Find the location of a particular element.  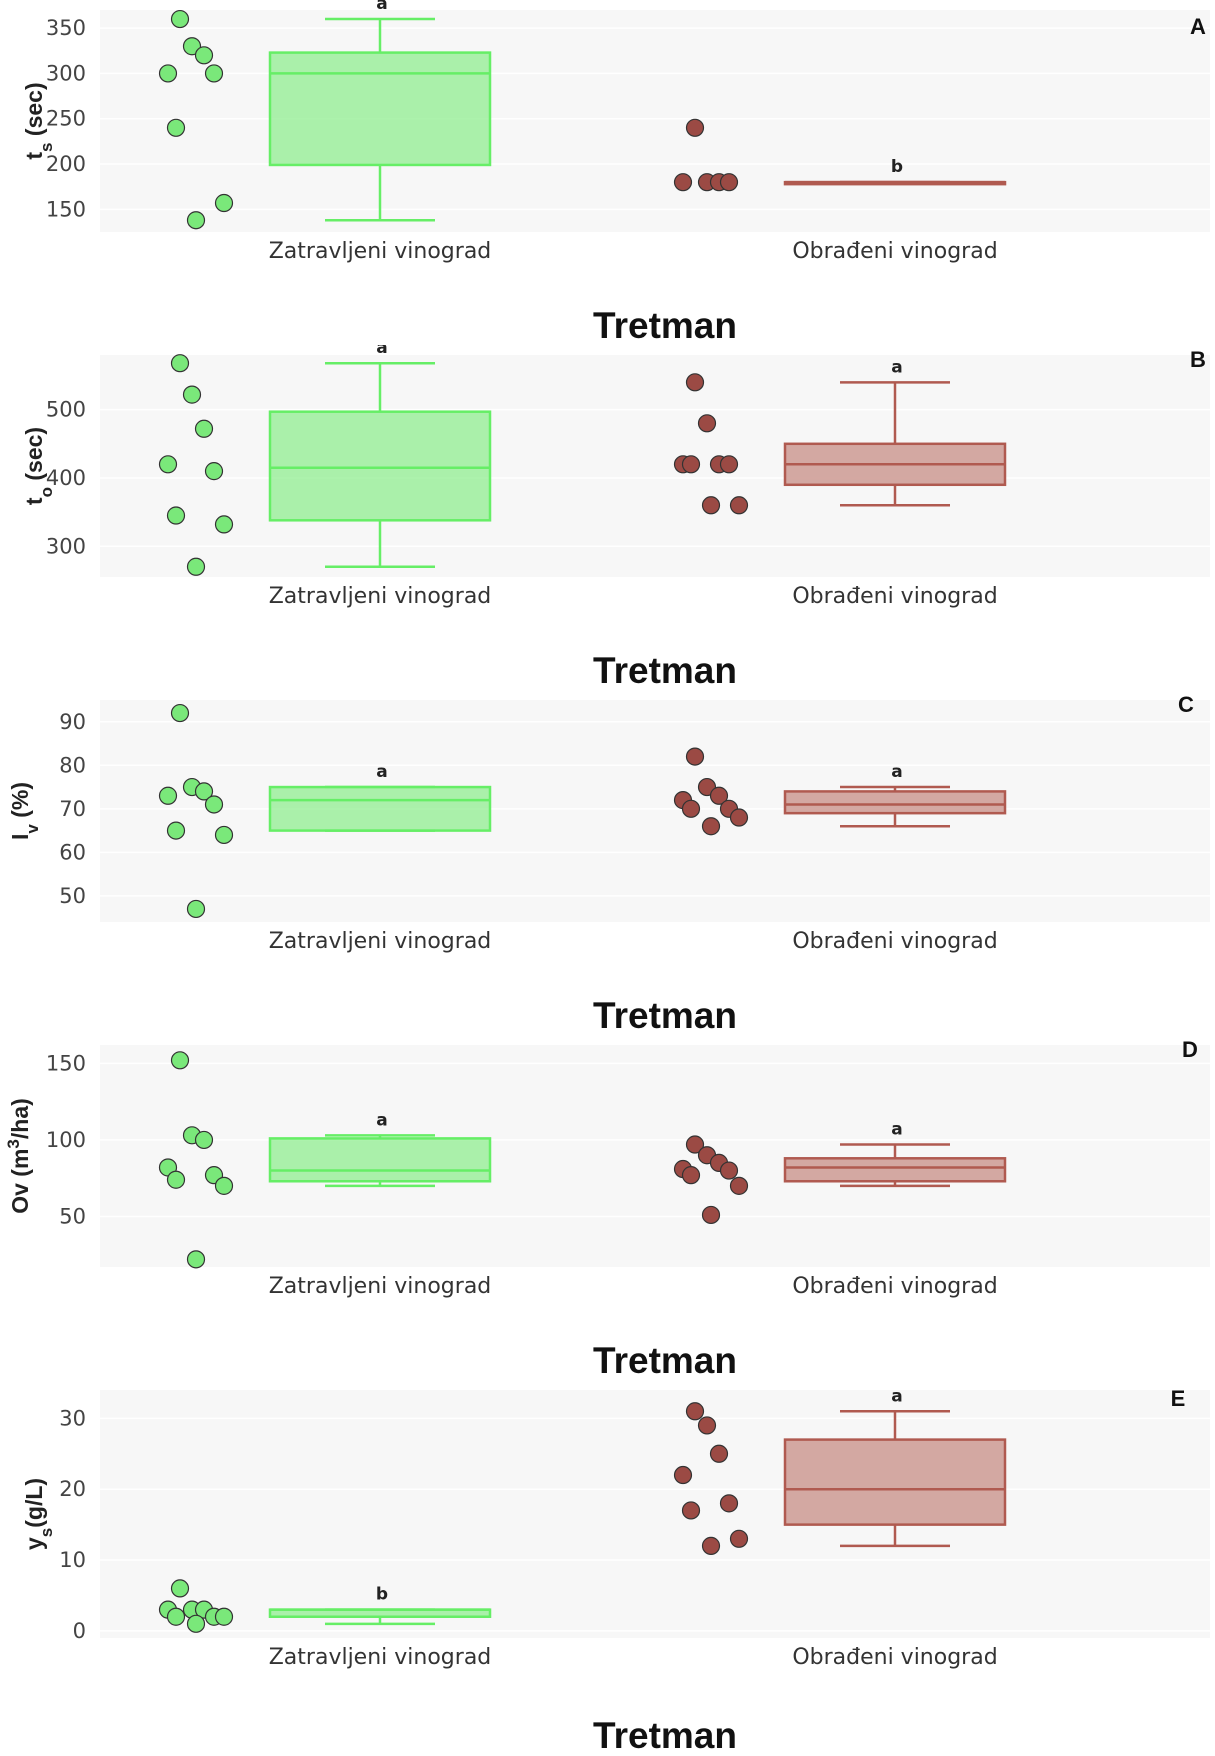

y-axis-label: Ov (m3/ha) is located at coordinates (19, 1156).